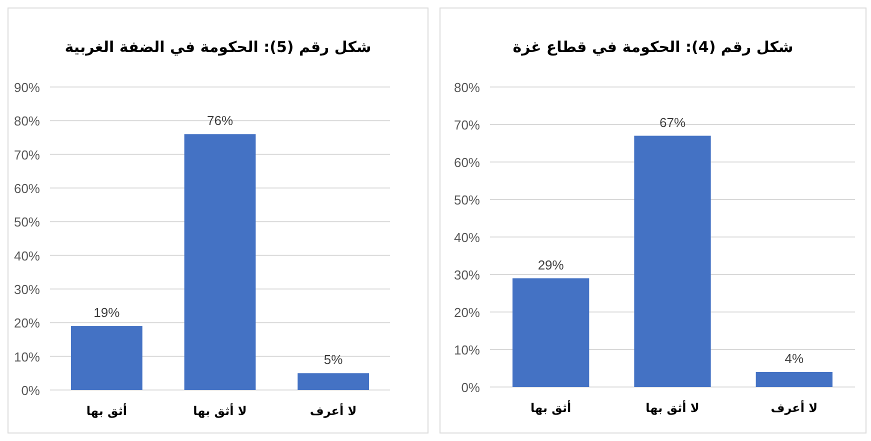 The width and height of the screenshot is (871, 441). Describe the element at coordinates (107, 312) in the screenshot. I see `data-label: 19%` at that location.